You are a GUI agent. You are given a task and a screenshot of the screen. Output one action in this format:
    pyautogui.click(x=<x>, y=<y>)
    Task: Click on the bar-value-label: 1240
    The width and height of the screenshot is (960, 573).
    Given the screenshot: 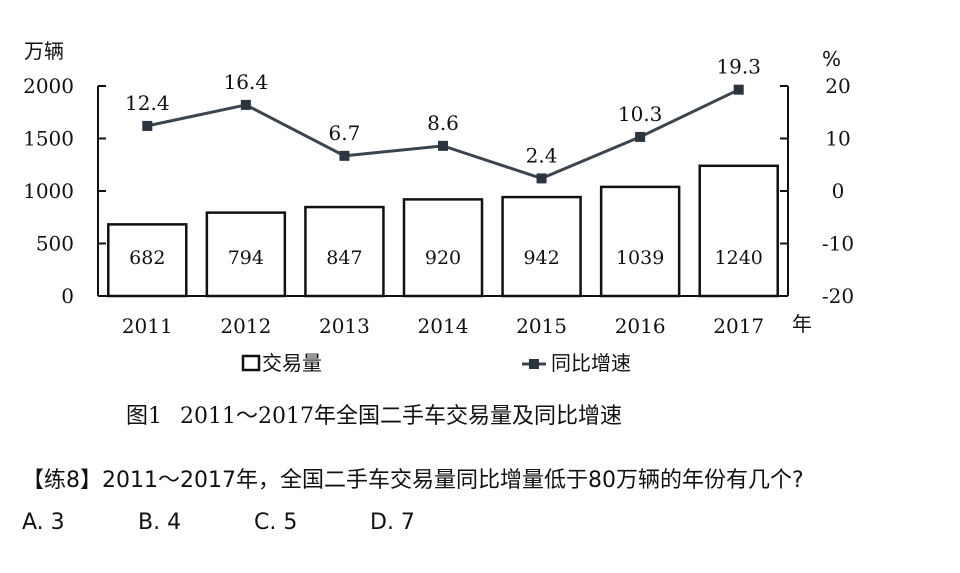 What is the action you would take?
    pyautogui.click(x=739, y=258)
    